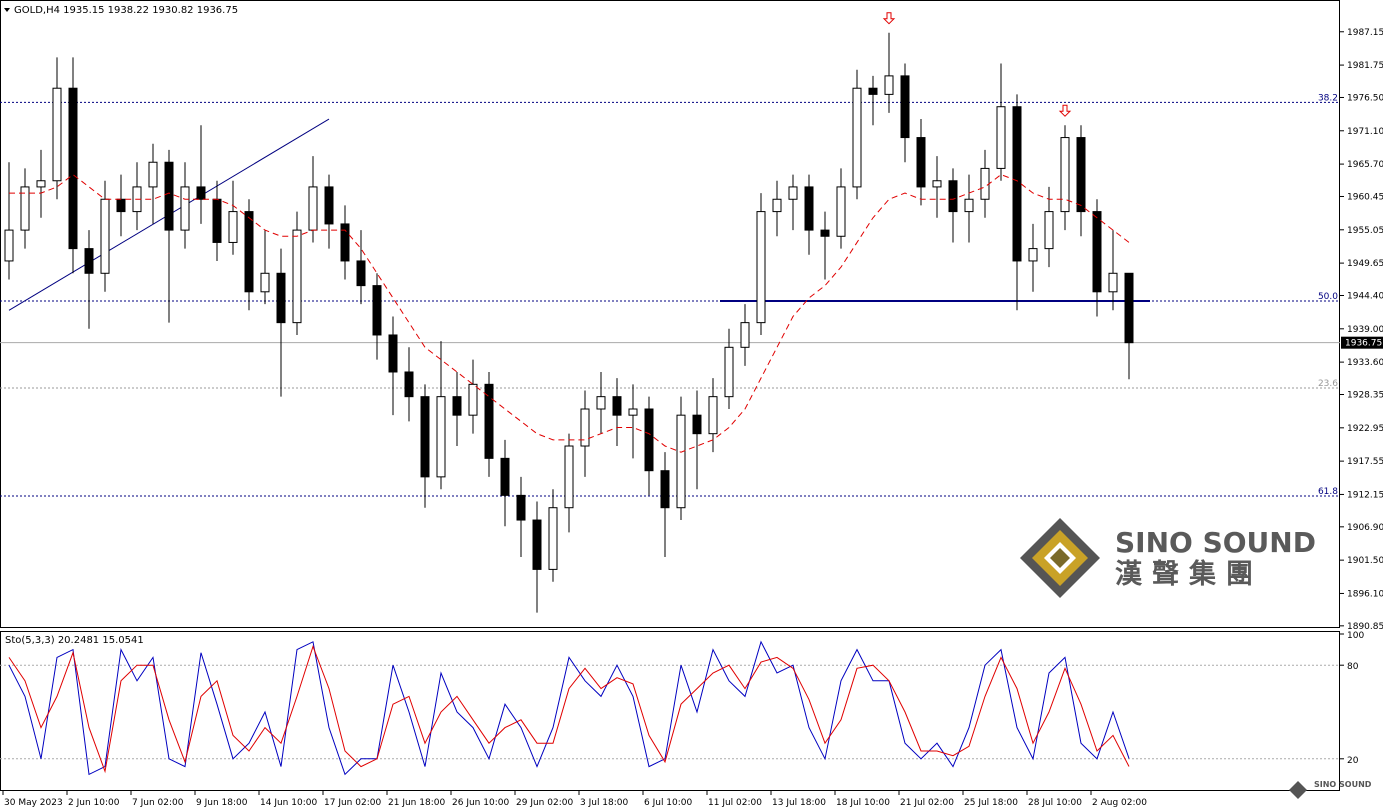  What do you see at coordinates (1328, 297) in the screenshot?
I see `fib-label: 50.0` at bounding box center [1328, 297].